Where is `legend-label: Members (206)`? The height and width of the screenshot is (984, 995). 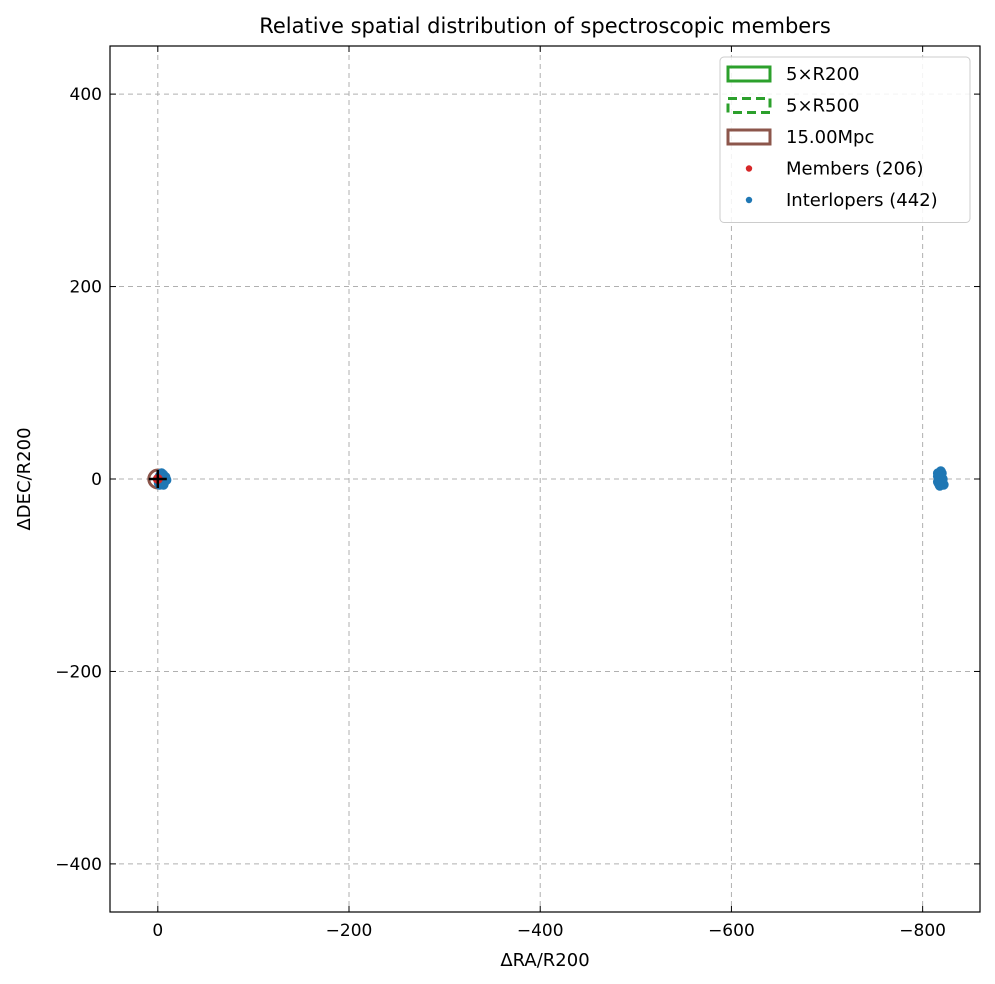
legend-label: Members (206) is located at coordinates (855, 169).